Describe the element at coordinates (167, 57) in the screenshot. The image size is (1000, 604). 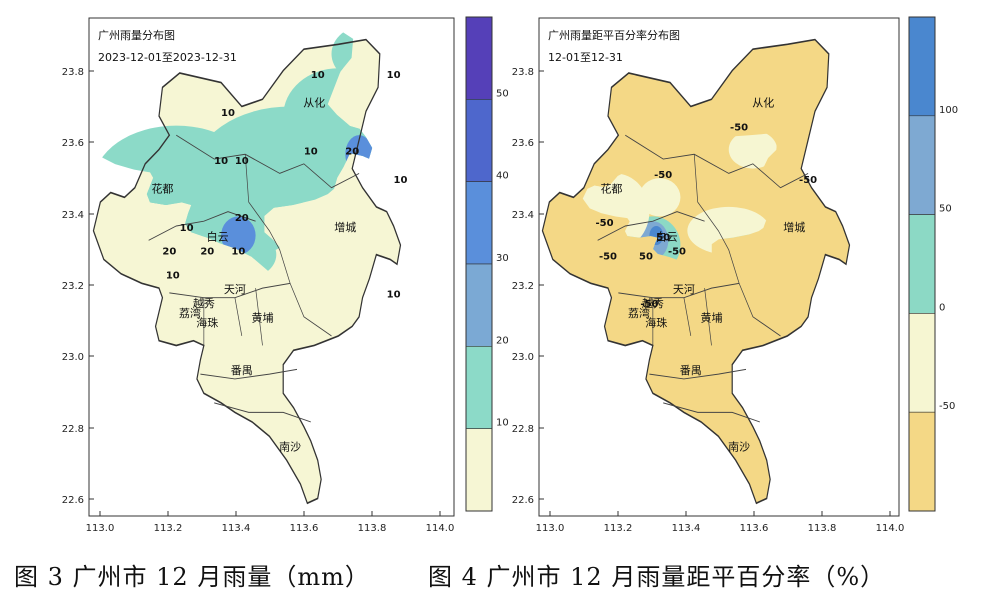
I see `map-subtitle: 2023-12-01至2023-12-31` at that location.